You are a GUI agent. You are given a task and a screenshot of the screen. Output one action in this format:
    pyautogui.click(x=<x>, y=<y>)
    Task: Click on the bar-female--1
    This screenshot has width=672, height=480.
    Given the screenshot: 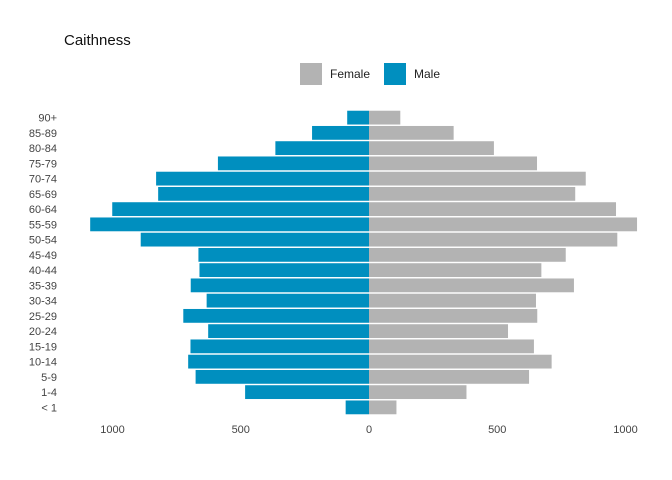 What is the action you would take?
    pyautogui.click(x=383, y=407)
    